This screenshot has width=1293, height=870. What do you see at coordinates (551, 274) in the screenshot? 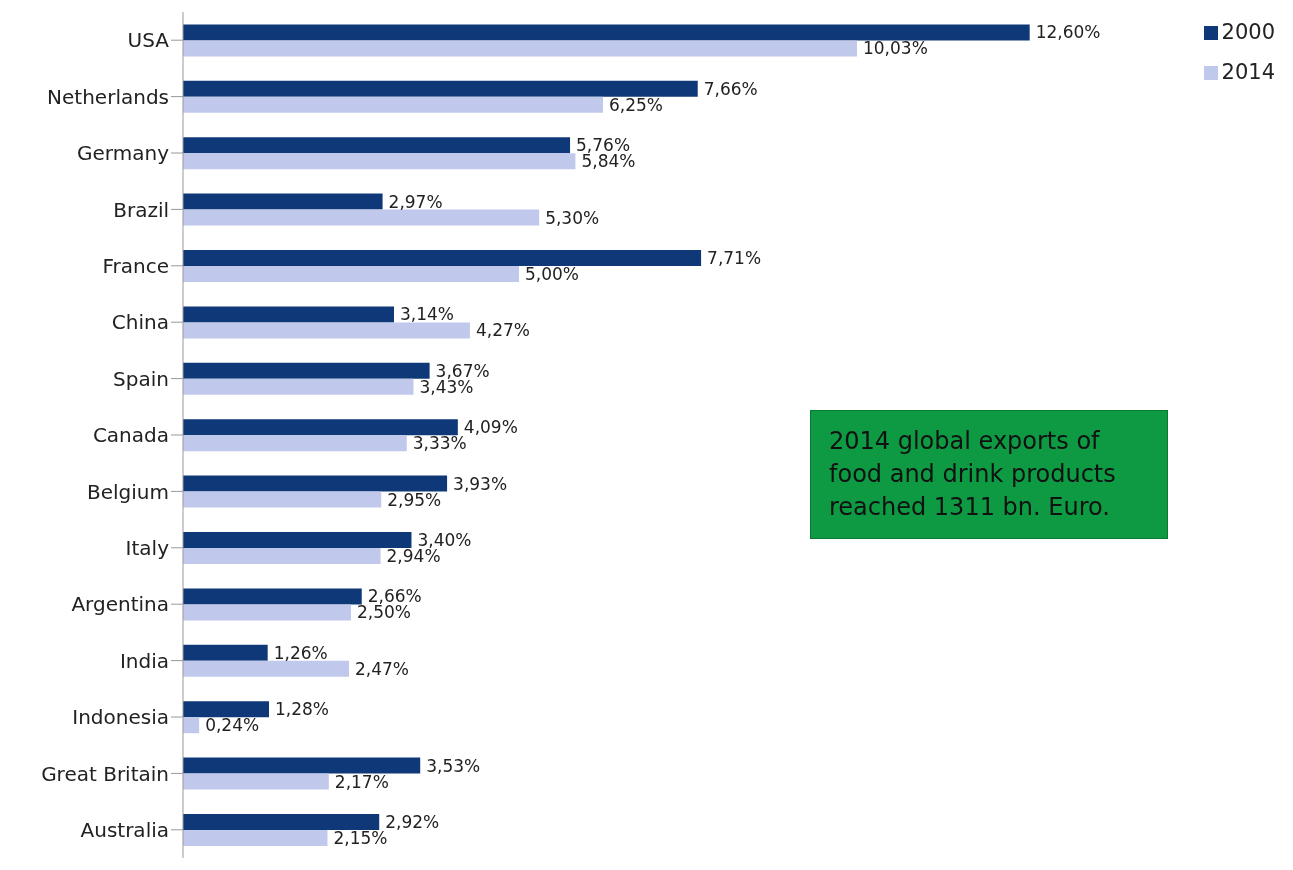
I see `data-label: 5,00%` at bounding box center [551, 274].